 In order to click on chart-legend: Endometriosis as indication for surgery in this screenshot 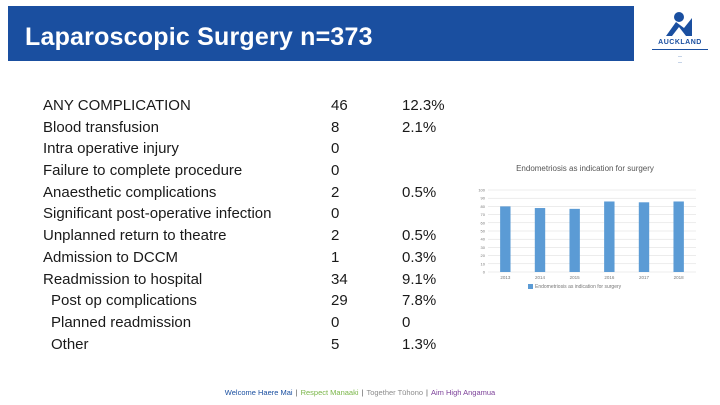, I will do `click(574, 287)`.